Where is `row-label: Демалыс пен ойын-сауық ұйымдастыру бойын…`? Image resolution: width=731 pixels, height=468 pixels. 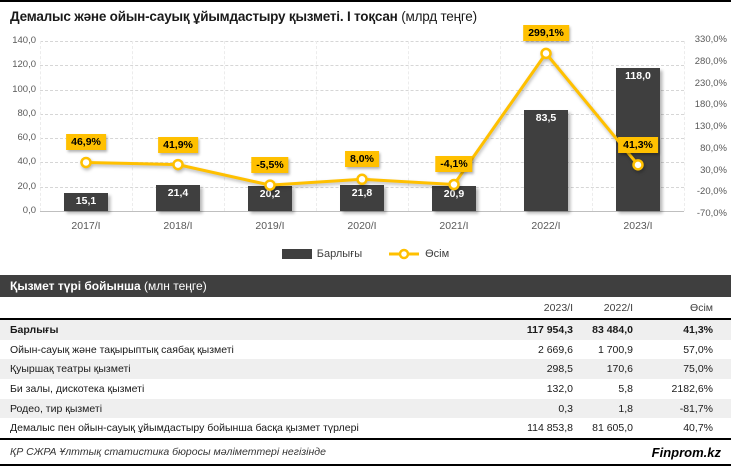 row-label: Демалыс пен ойын-сауық ұйымдастыру бойын… is located at coordinates (184, 428).